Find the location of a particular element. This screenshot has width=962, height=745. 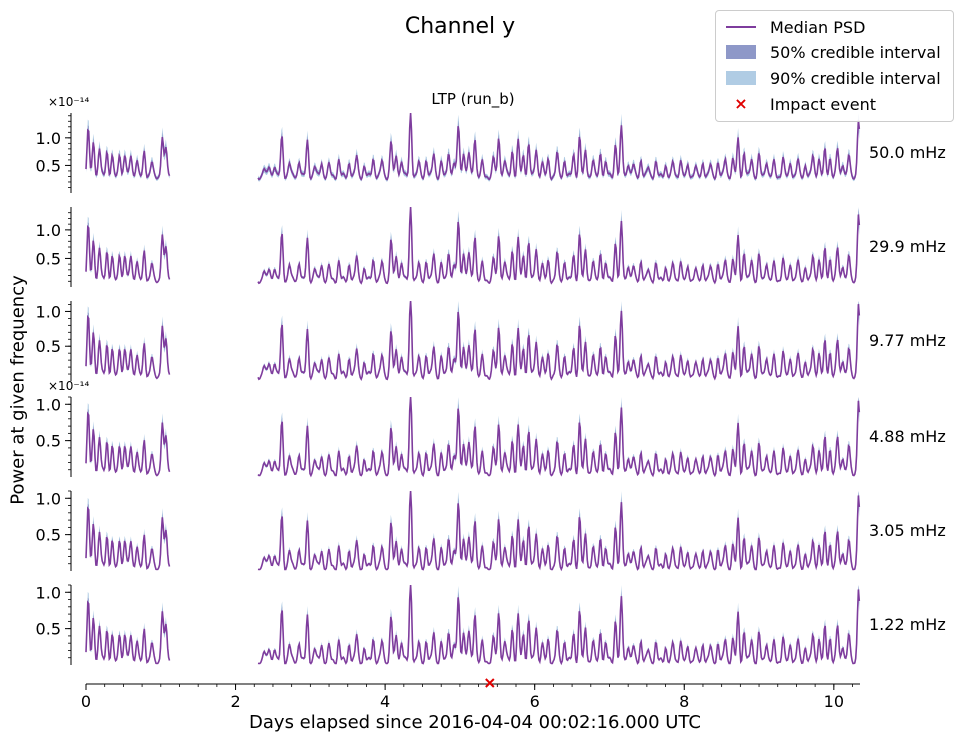

y-tick-label-1-1: 0.5 is located at coordinates (48, 165).